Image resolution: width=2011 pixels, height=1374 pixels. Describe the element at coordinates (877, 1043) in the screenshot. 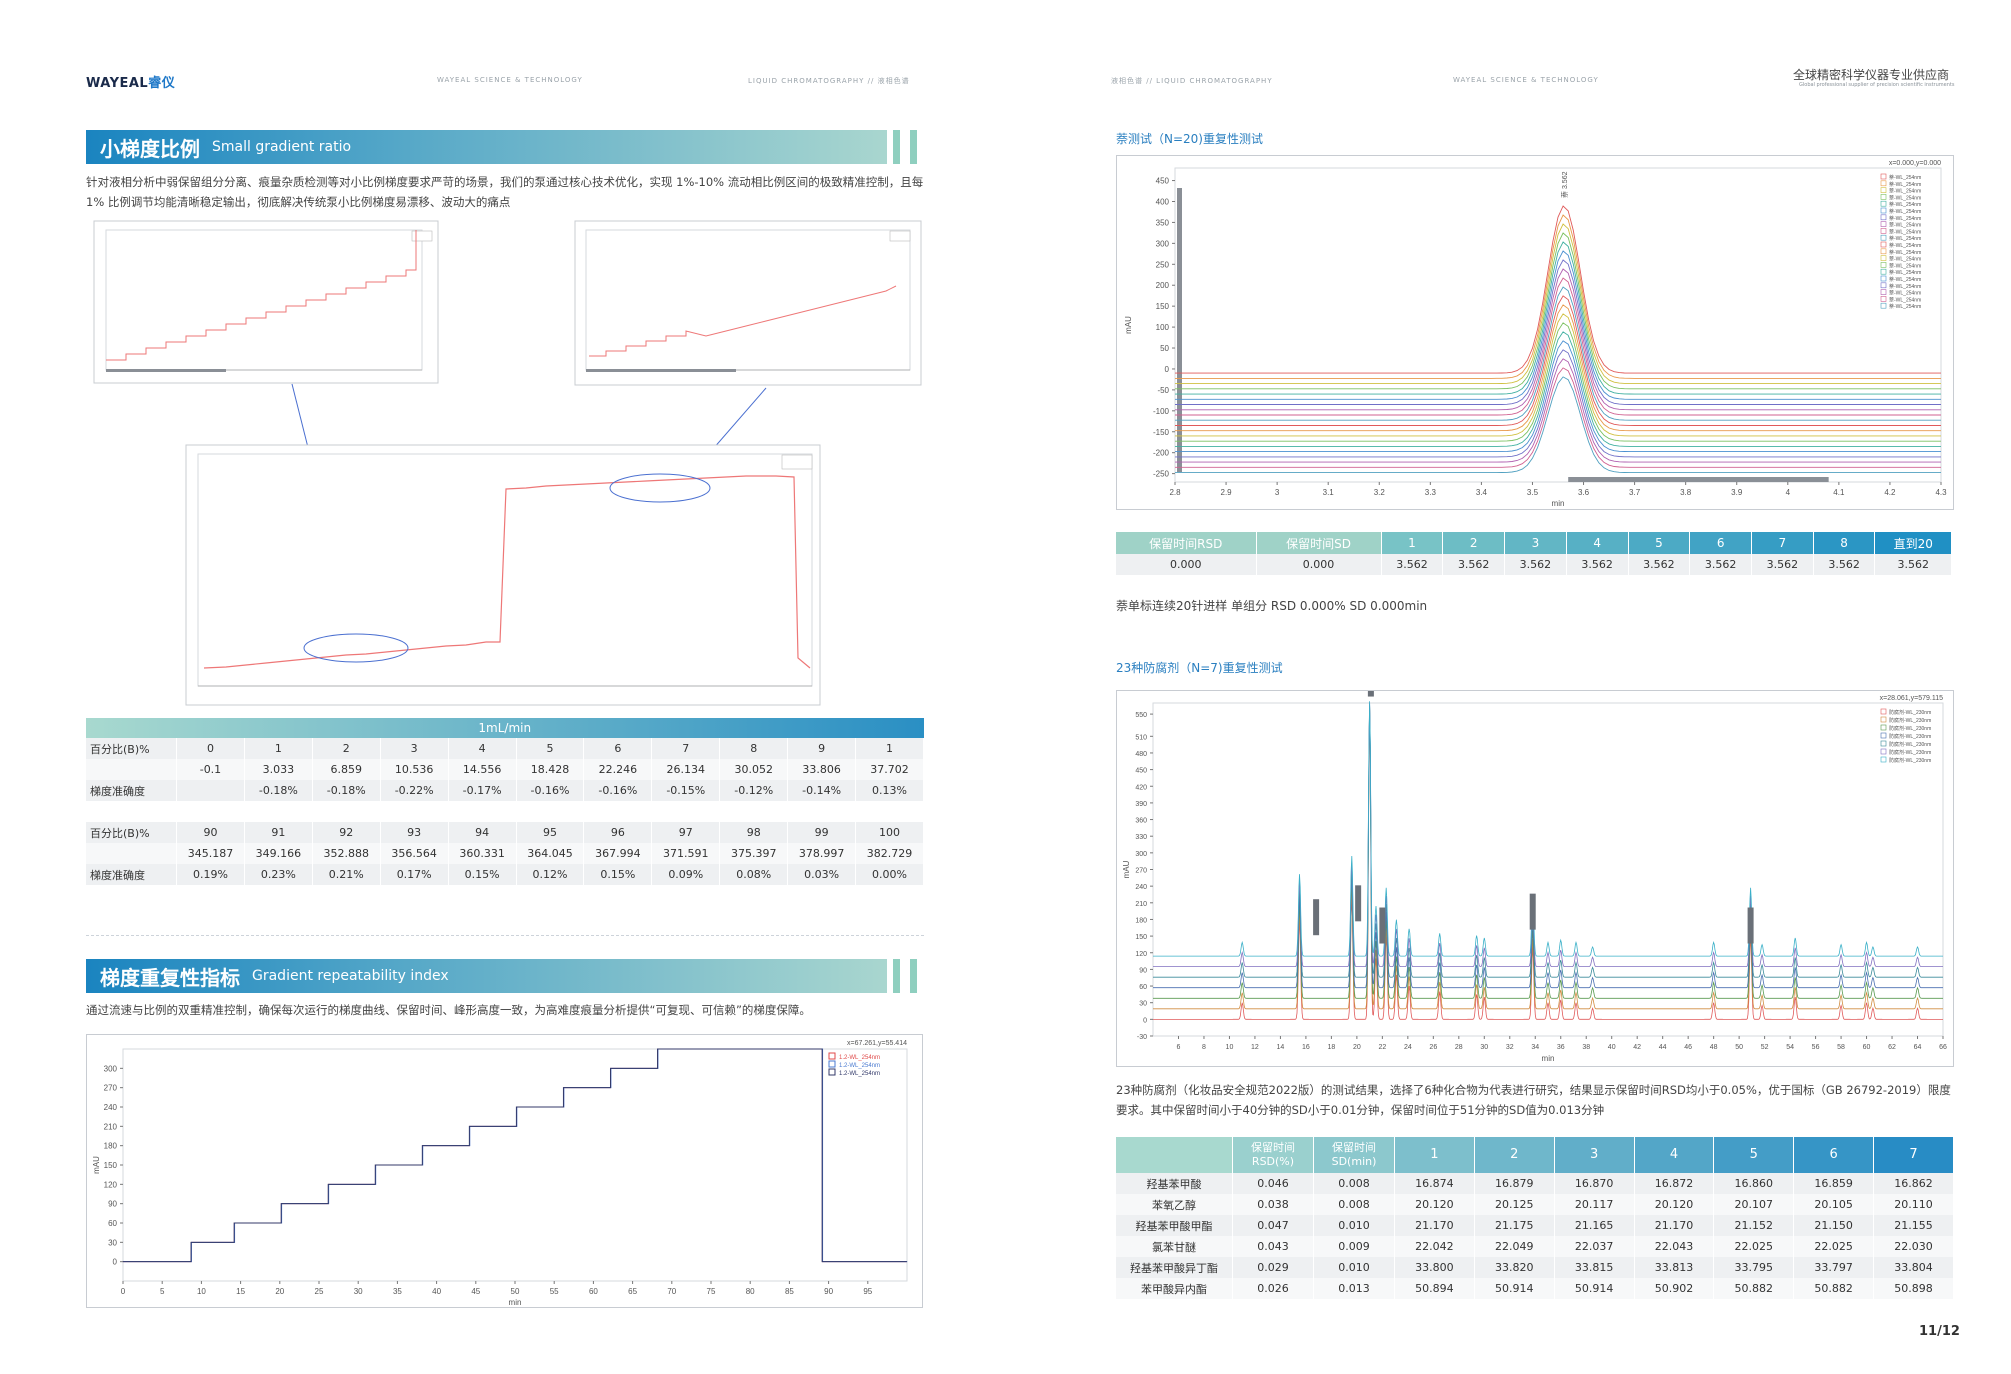

I see `cursor-readout: x=67.261,y=55.414` at that location.